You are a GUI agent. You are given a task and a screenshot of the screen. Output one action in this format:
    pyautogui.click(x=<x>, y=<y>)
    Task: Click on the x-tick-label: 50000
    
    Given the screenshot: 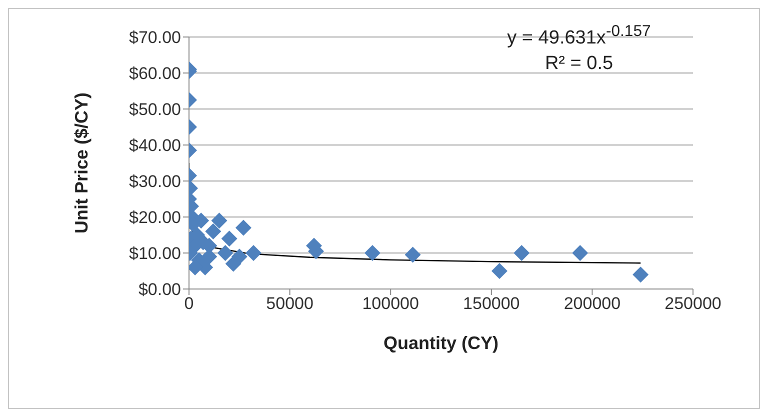 What is the action you would take?
    pyautogui.click(x=290, y=304)
    